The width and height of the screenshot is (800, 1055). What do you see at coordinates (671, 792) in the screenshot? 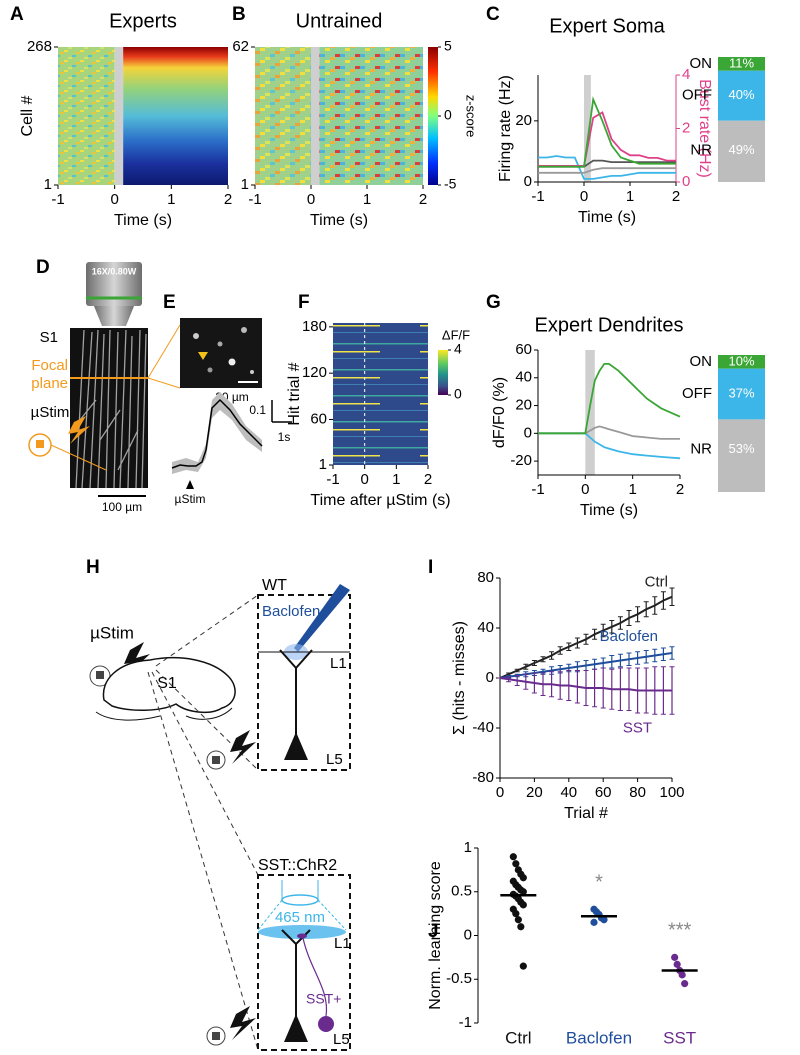
I see `x-tick-label: 100` at bounding box center [671, 792].